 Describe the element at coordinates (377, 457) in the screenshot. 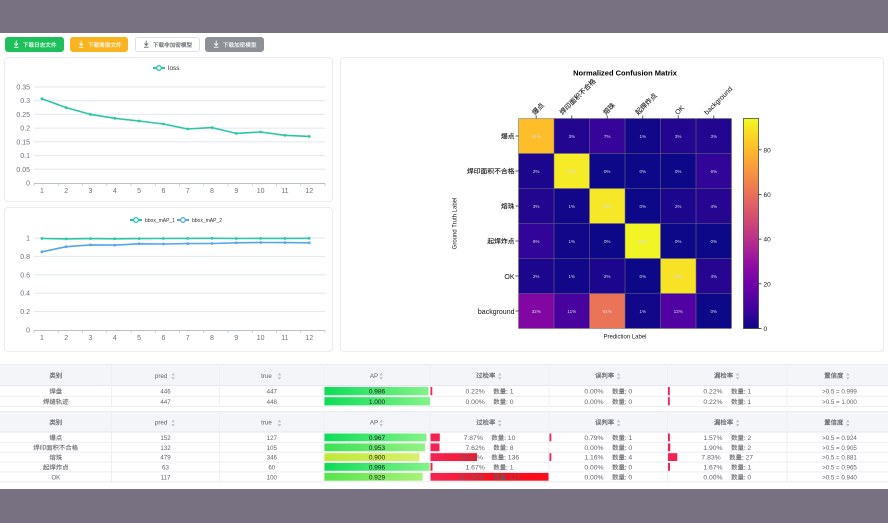

I see `svg-text: 0.900` at that location.